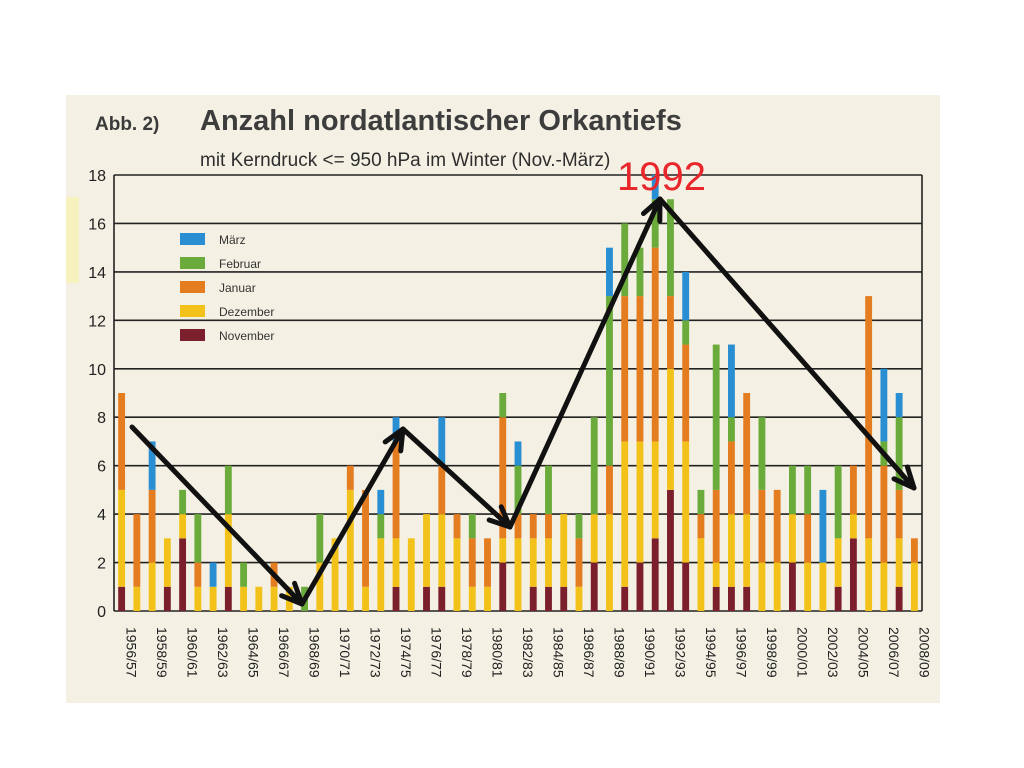  What do you see at coordinates (680, 652) in the screenshot?
I see `x-tick-label: 1992/93` at bounding box center [680, 652].